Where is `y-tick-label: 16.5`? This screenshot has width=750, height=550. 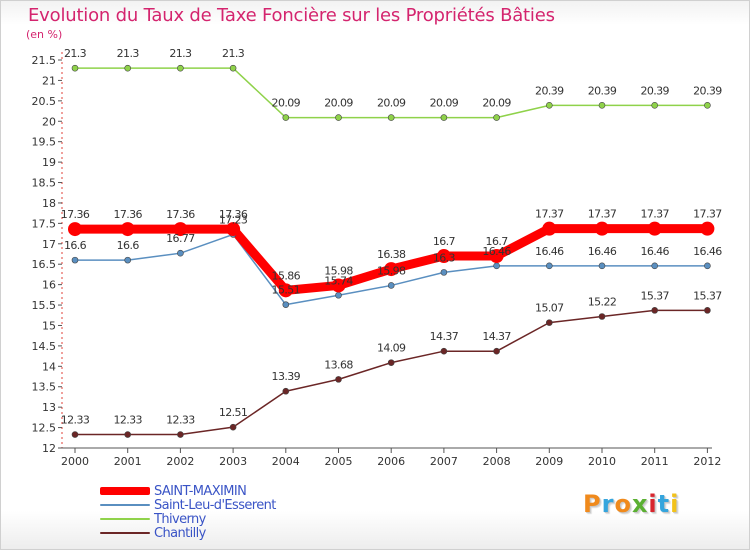
y-tick-label: 16.5 is located at coordinates (44, 264).